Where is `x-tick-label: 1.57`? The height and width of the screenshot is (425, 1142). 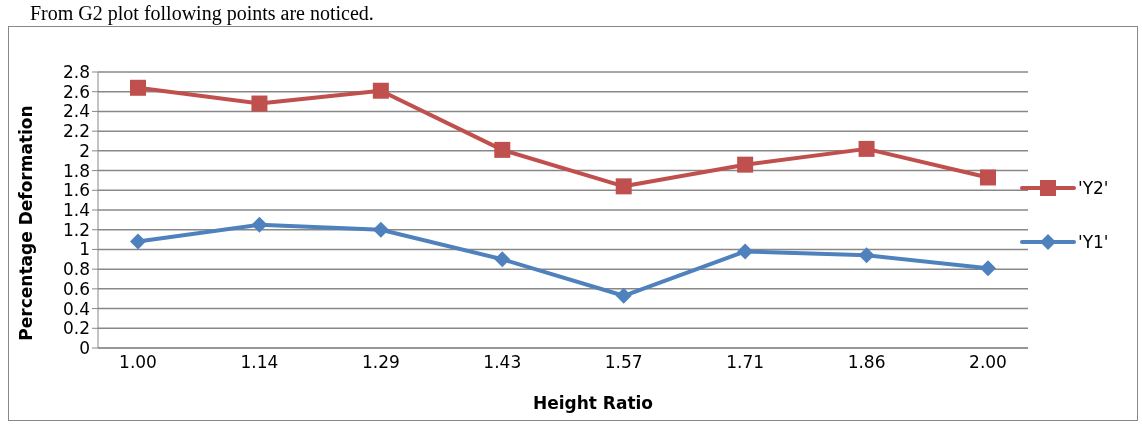 x-tick-label: 1.57 is located at coordinates (623, 362).